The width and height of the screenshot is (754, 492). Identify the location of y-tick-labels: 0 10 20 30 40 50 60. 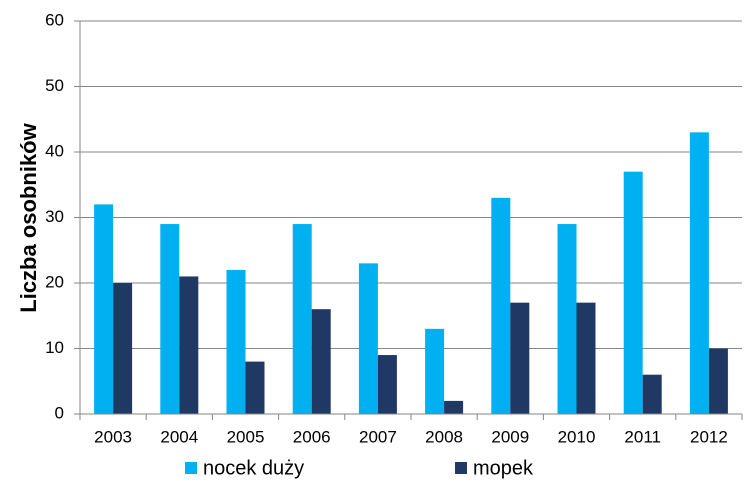
(54, 216).